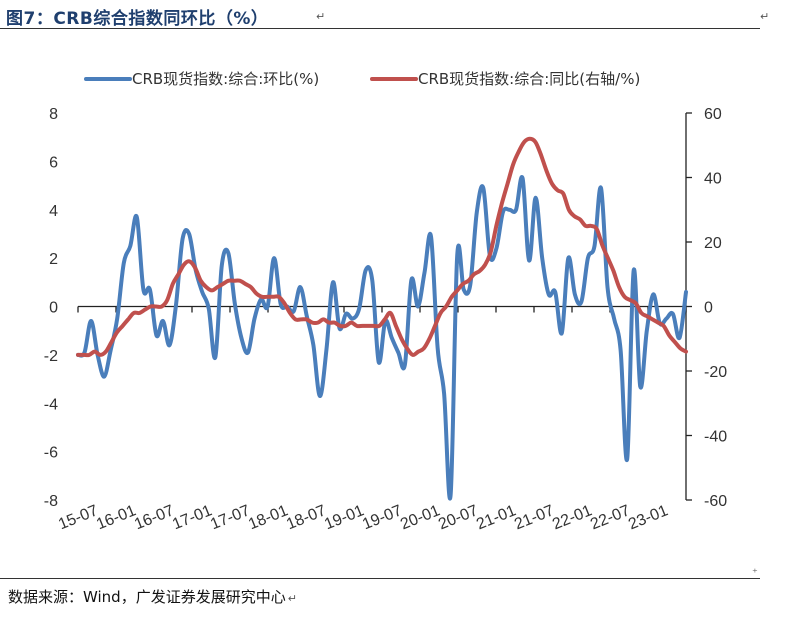 The image size is (786, 620). Describe the element at coordinates (380, 578) in the screenshot. I see `bottom-rule` at that location.